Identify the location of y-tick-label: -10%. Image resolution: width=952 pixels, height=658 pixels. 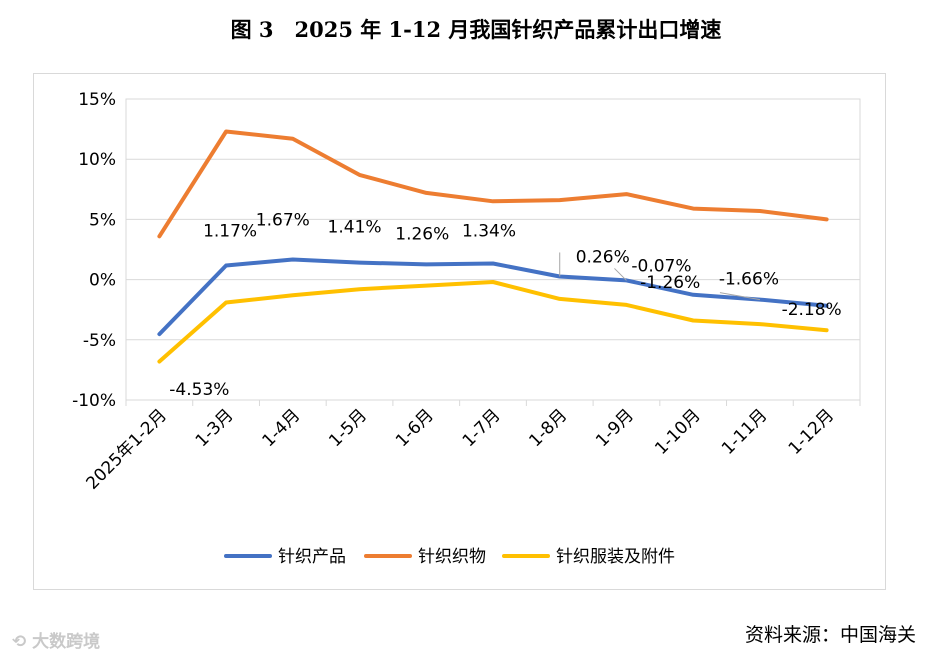
(94, 401).